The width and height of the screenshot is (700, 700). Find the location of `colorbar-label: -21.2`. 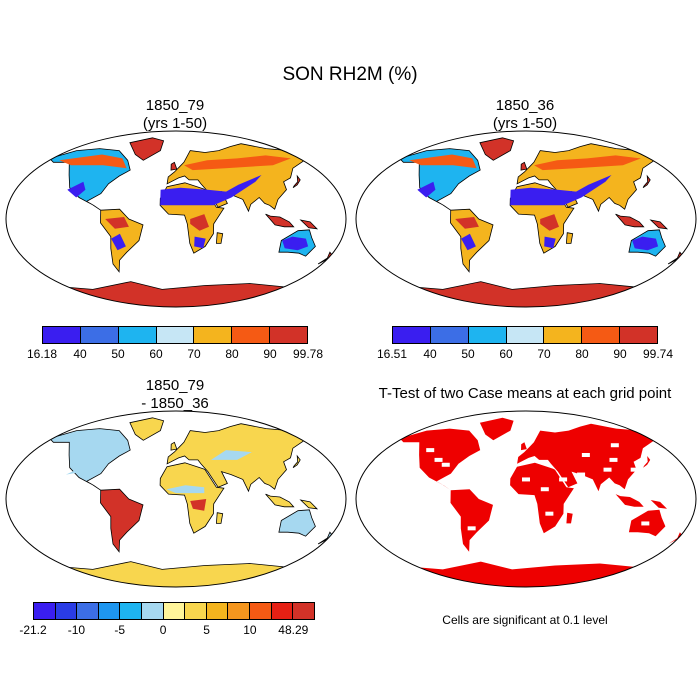

colorbar-label: -21.2 is located at coordinates (33, 630).